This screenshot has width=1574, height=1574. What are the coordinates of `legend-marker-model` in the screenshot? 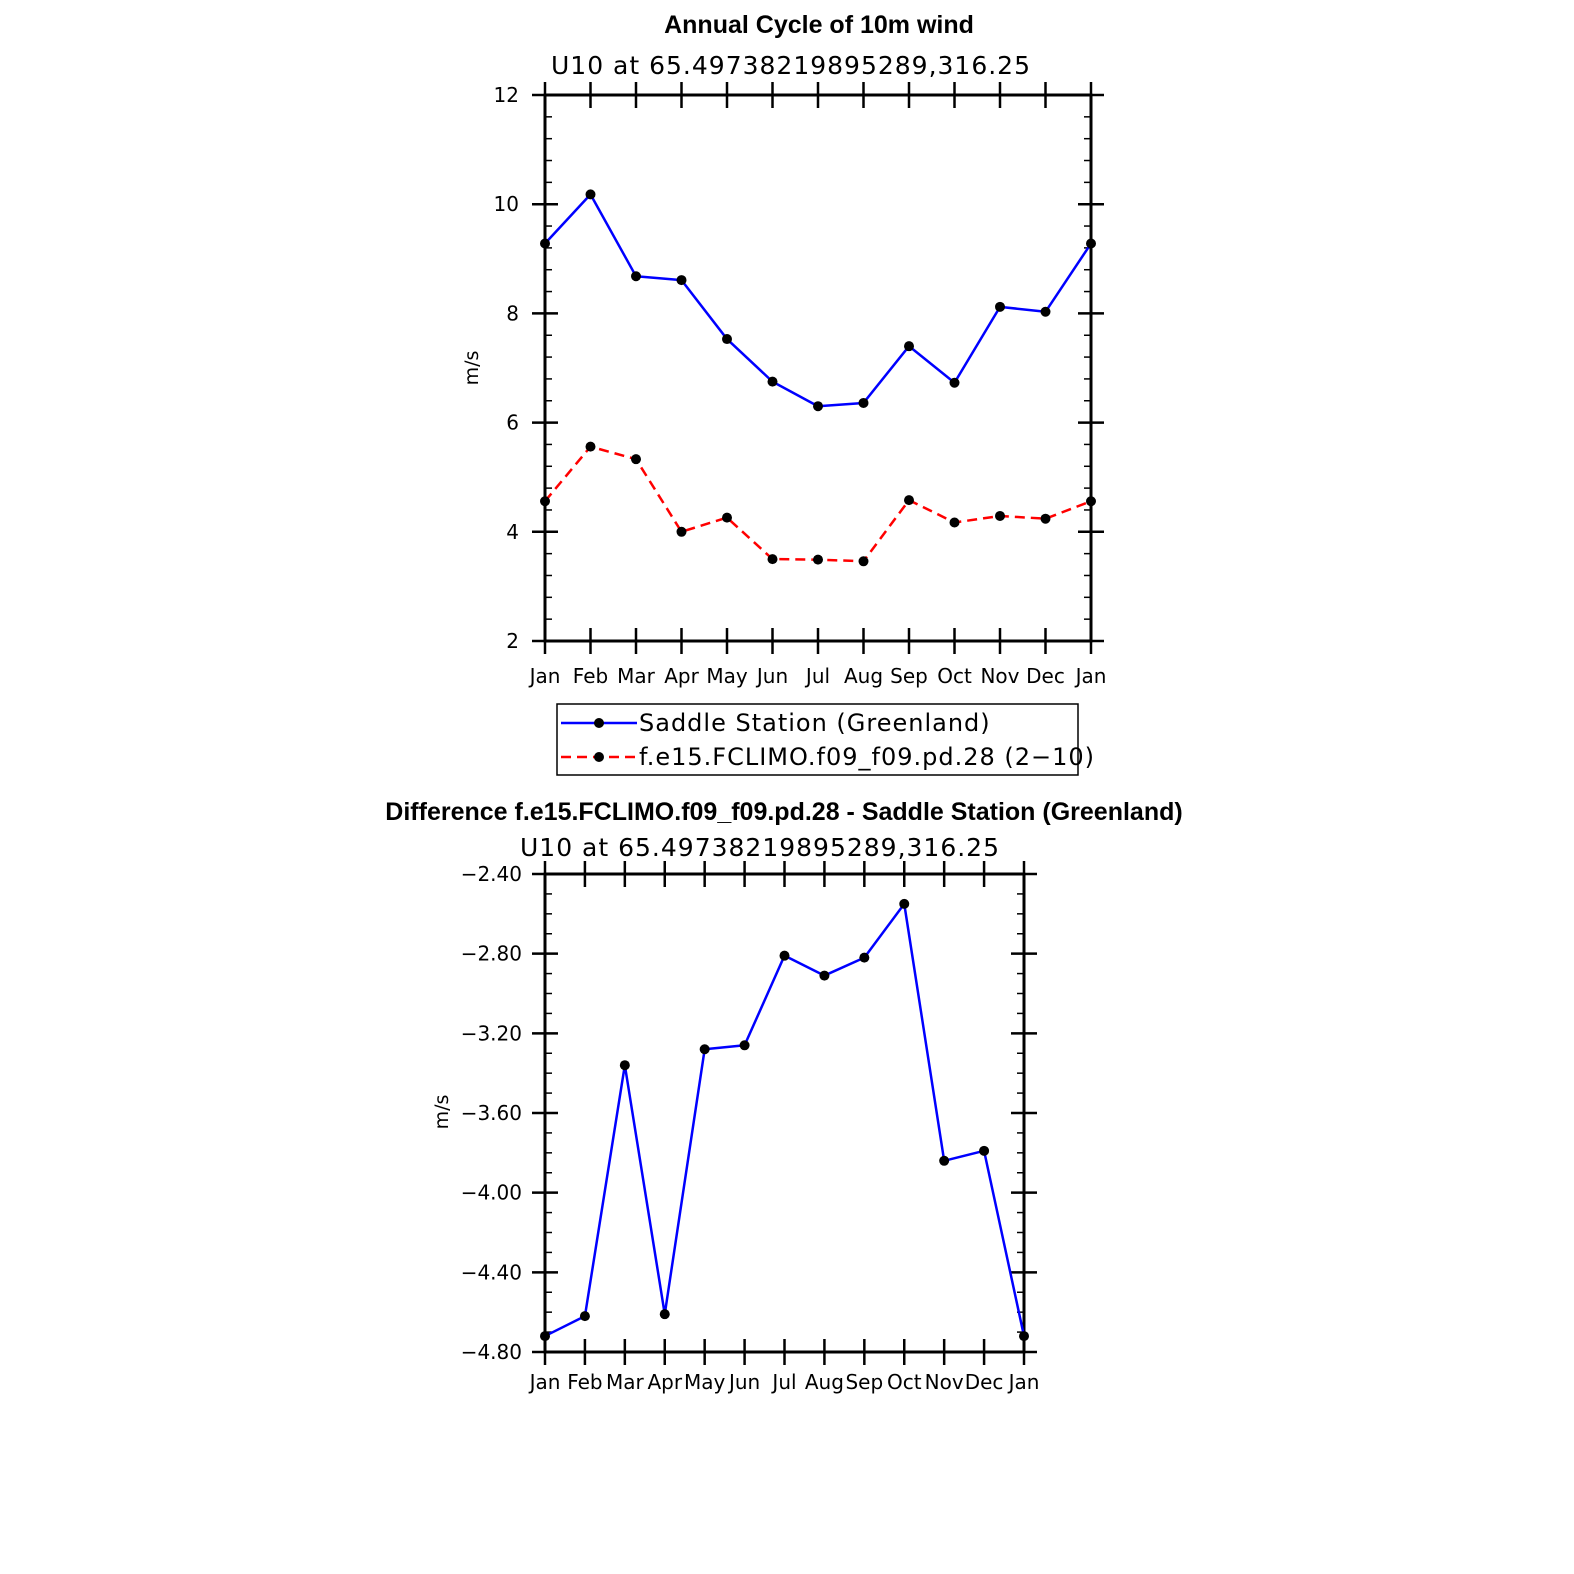 It's located at (599, 757).